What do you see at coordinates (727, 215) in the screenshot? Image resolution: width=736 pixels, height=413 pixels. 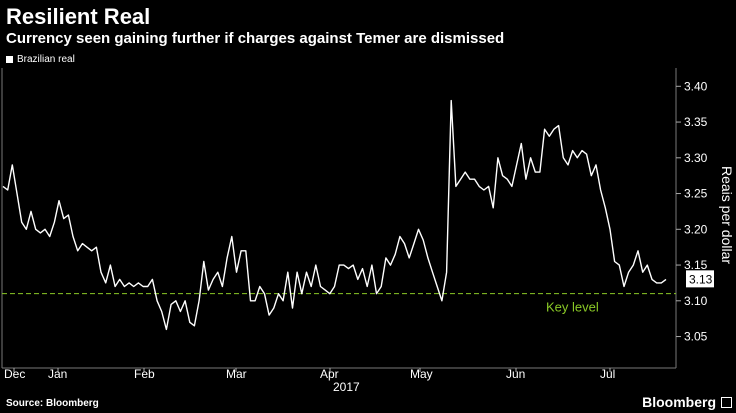 I see `y-axis-label: Reais per dollar` at bounding box center [727, 215].